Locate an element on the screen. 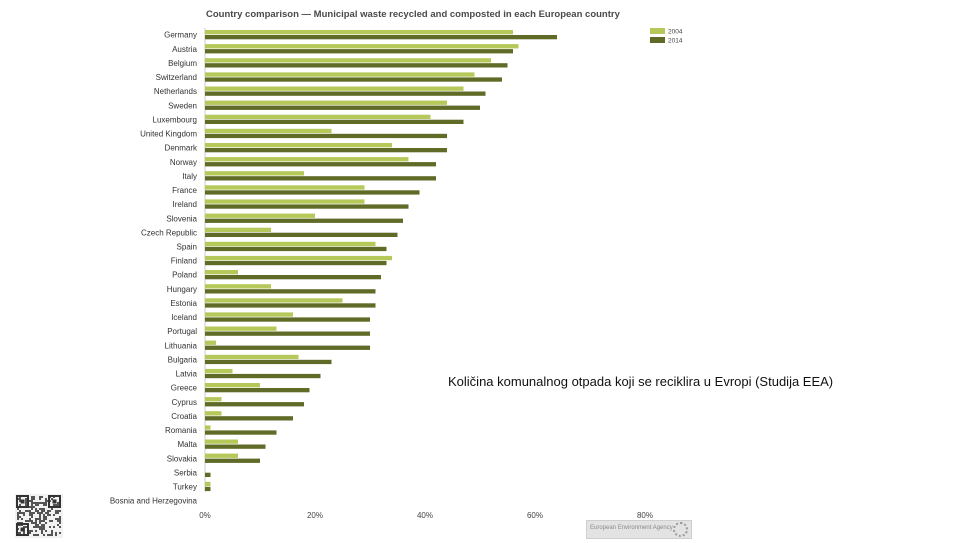 The width and height of the screenshot is (960, 543). category-label: Hungary is located at coordinates (182, 289).